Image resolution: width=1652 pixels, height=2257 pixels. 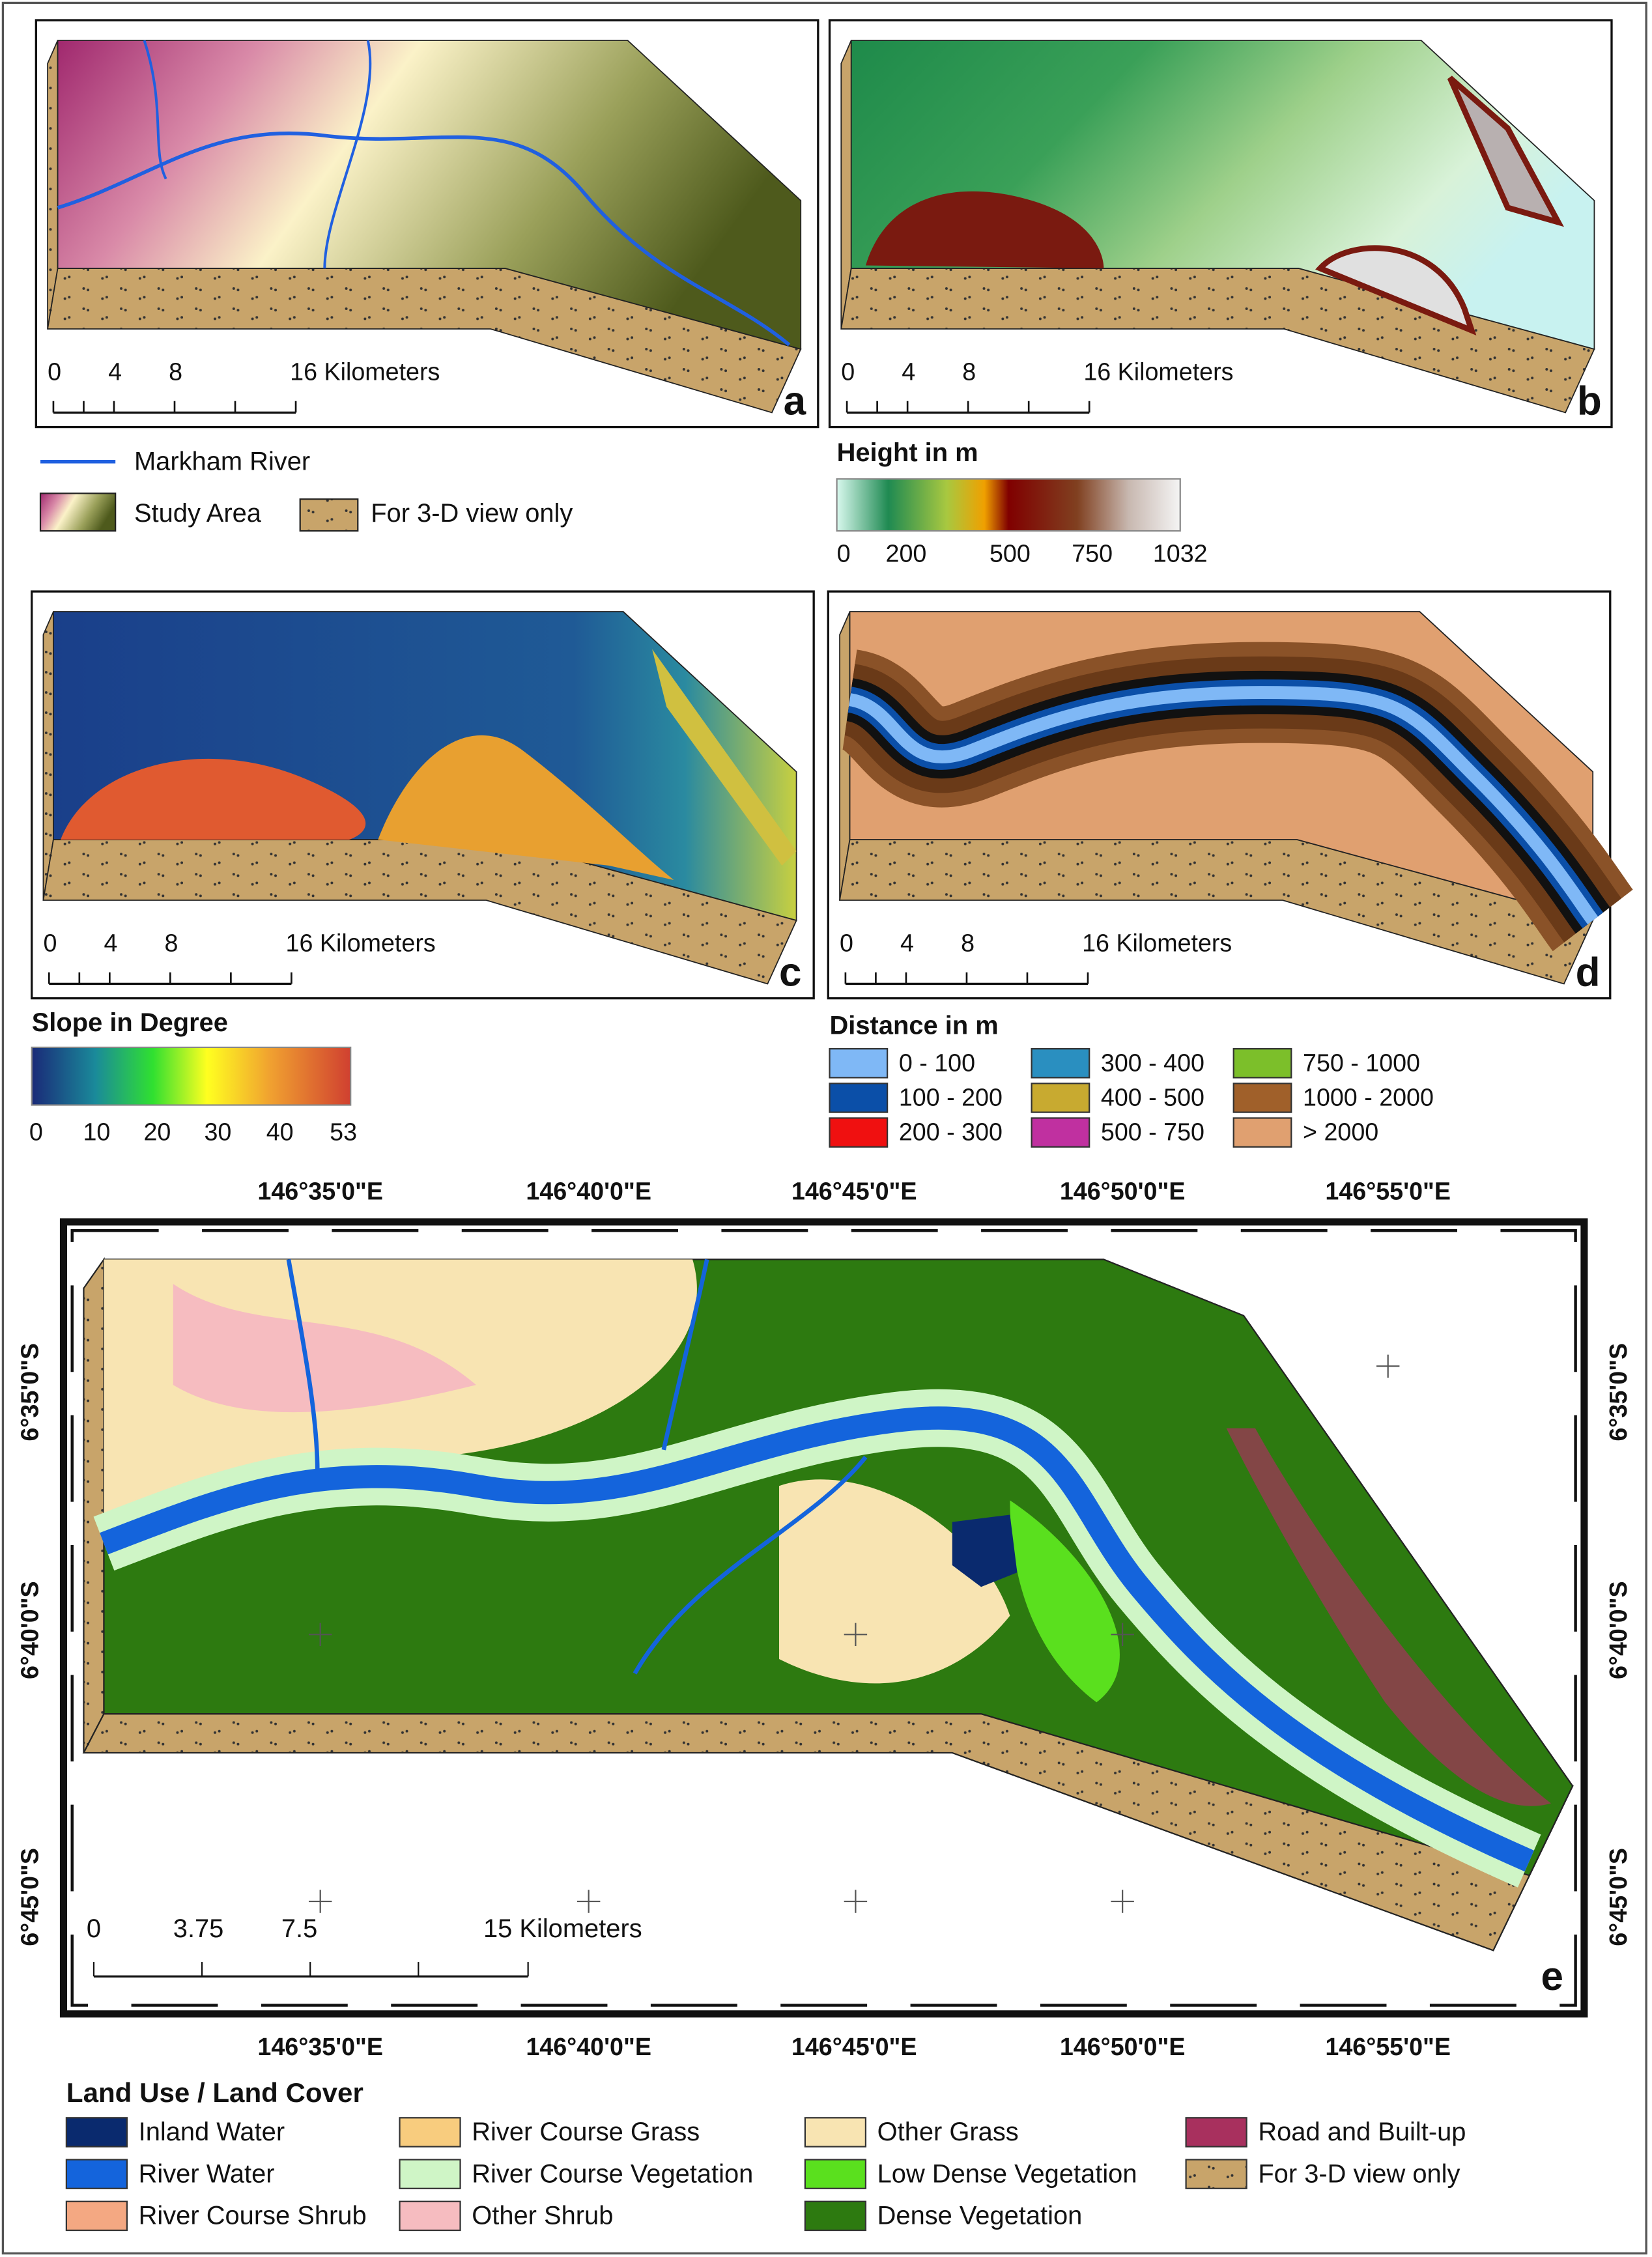 I want to click on legend-label: 200 - 300, so click(x=951, y=1132).